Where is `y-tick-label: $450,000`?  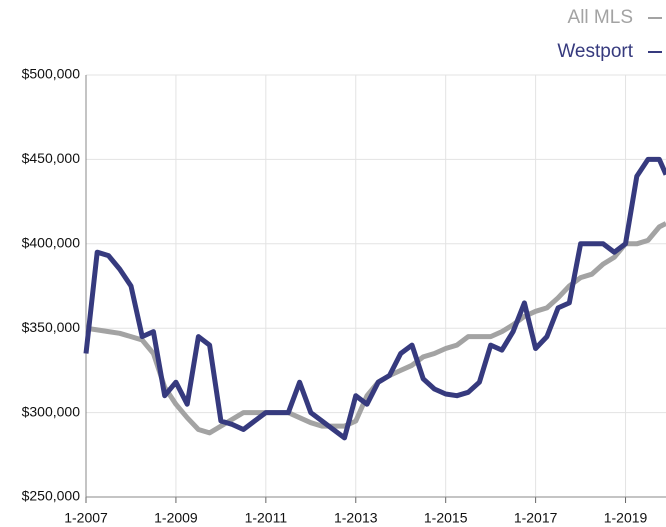 y-tick-label: $450,000 is located at coordinates (51, 158).